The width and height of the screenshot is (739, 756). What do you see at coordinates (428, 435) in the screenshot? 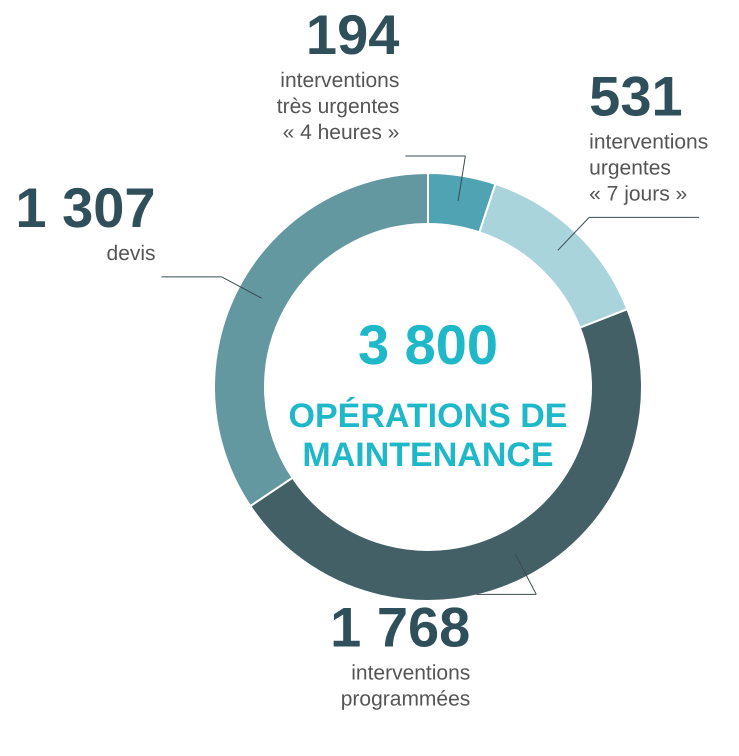
I see `text: OPÉRATIONS DE MAINTENANCE` at bounding box center [428, 435].